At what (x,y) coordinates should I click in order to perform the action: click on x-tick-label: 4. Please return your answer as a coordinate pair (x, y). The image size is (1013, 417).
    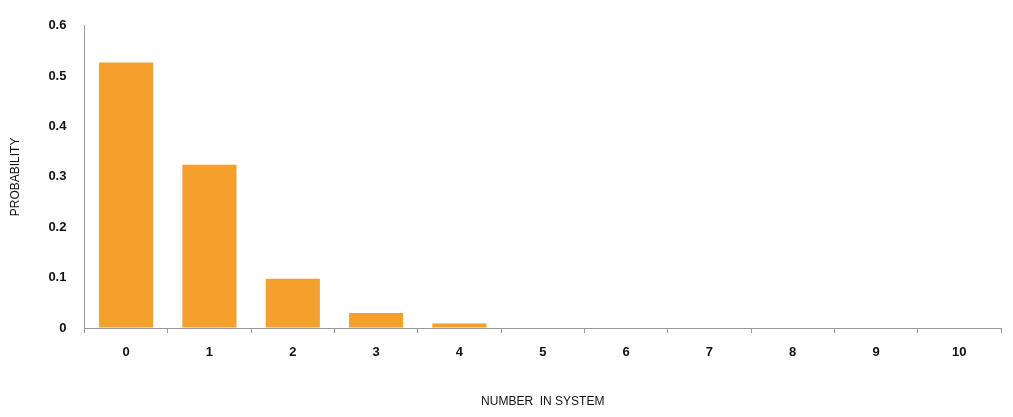
    Looking at the image, I should click on (459, 352).